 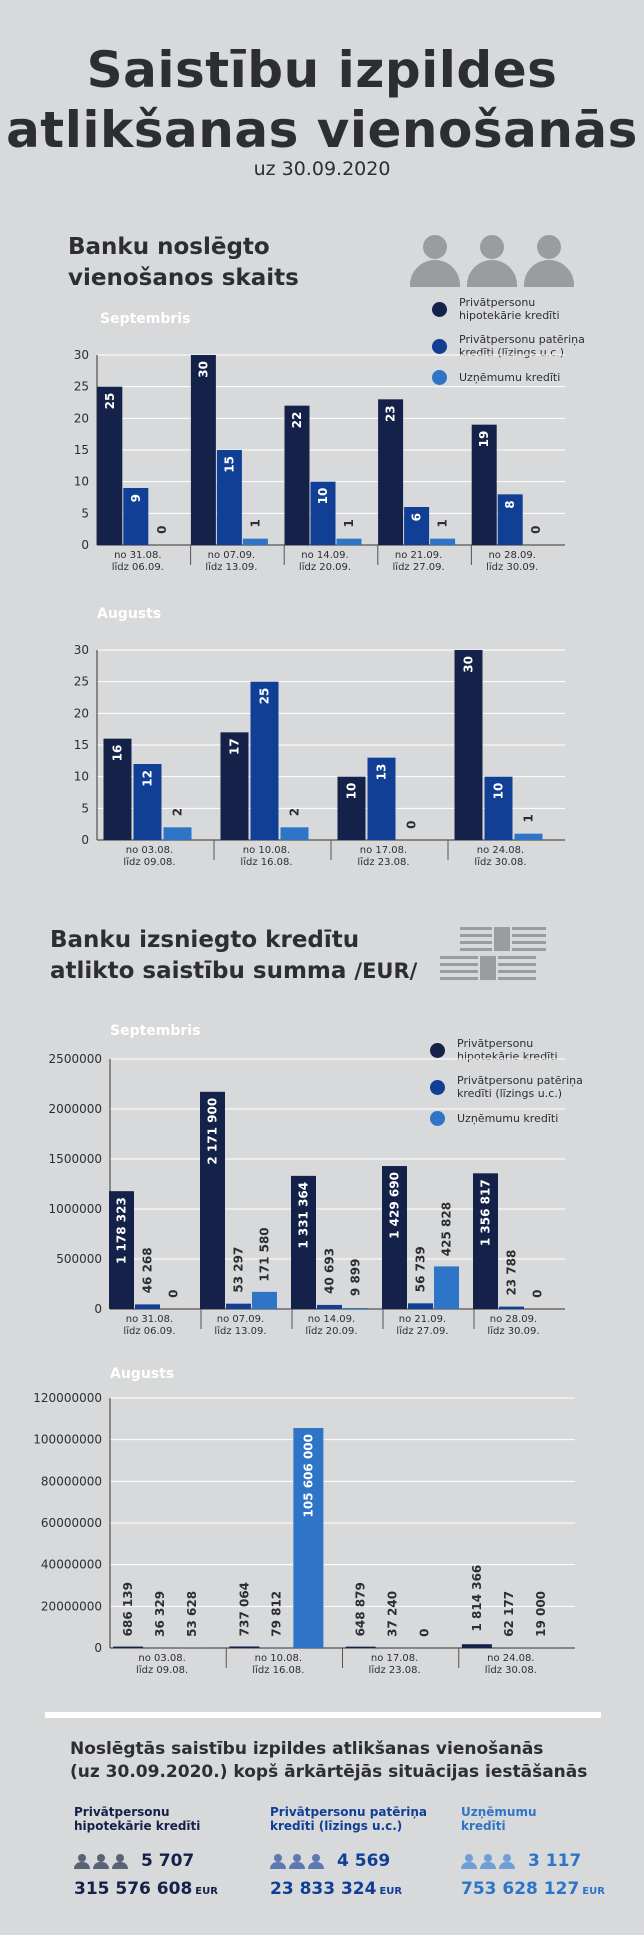 What do you see at coordinates (304, 1215) in the screenshot?
I see `data-label: 1 331 364` at bounding box center [304, 1215].